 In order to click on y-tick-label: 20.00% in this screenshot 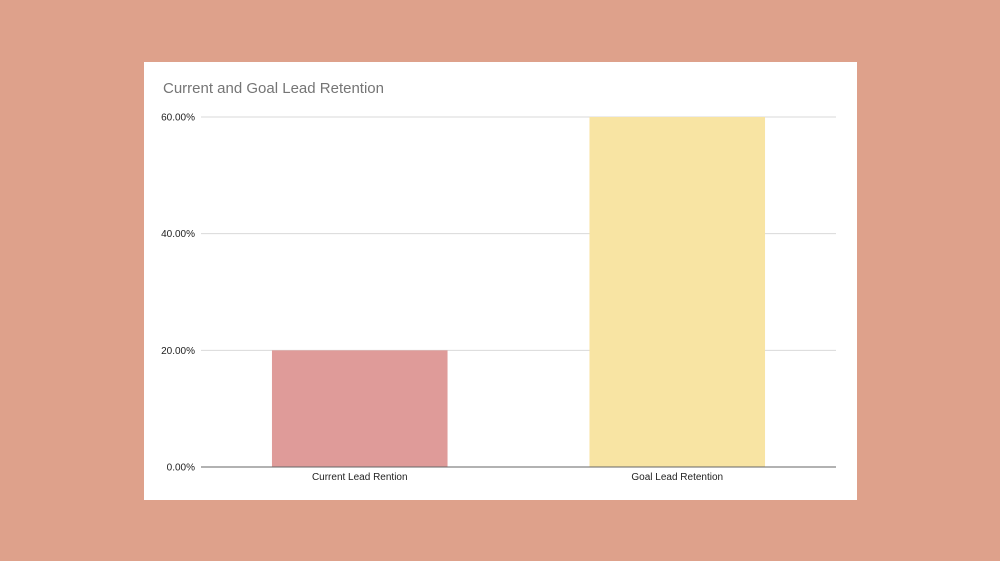, I will do `click(178, 351)`.